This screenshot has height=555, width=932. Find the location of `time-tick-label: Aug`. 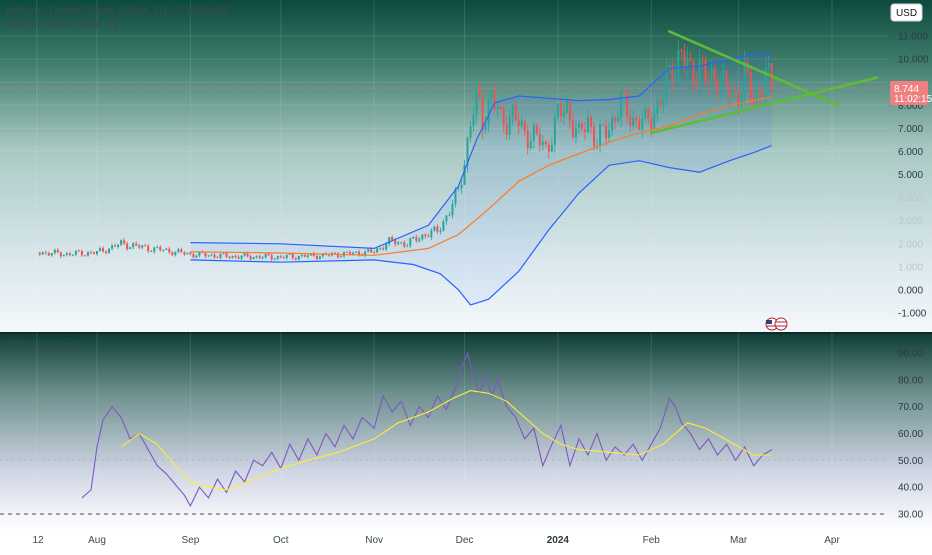

time-tick-label: Aug is located at coordinates (97, 540).